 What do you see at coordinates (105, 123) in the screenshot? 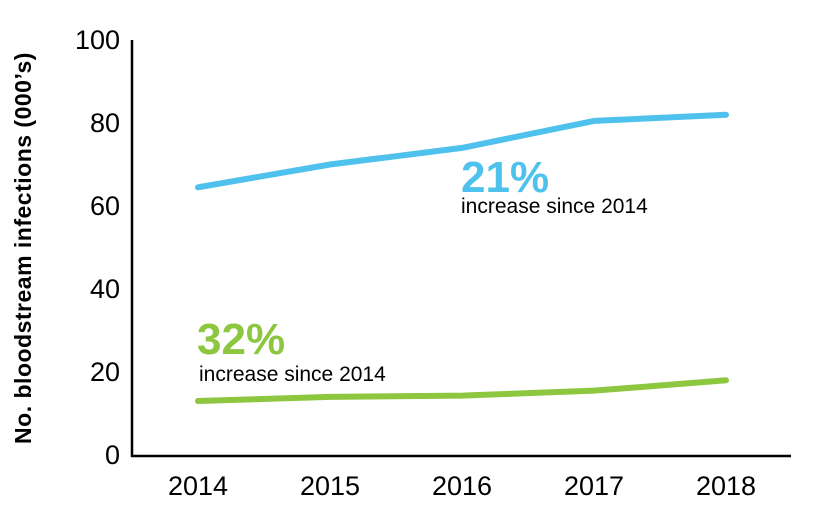
I see `y-tick-label: 80` at bounding box center [105, 123].